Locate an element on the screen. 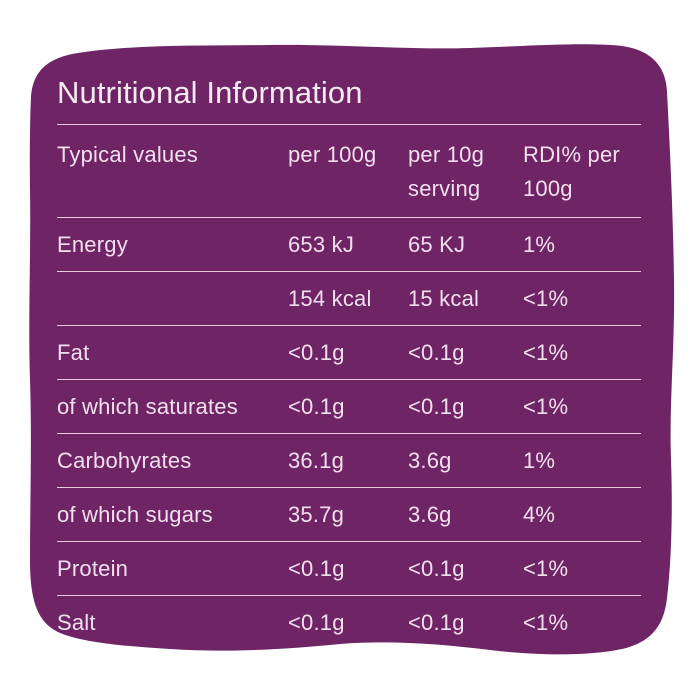  page-title: Nutritional Information is located at coordinates (349, 92).